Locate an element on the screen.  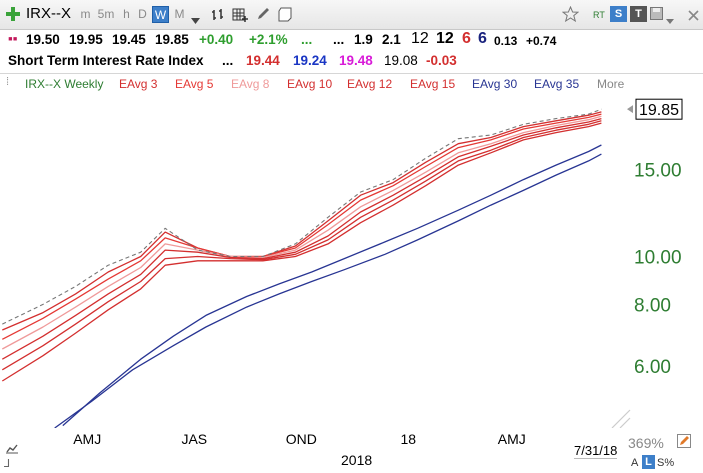
period-hour-button: h is located at coordinates (126, 14).